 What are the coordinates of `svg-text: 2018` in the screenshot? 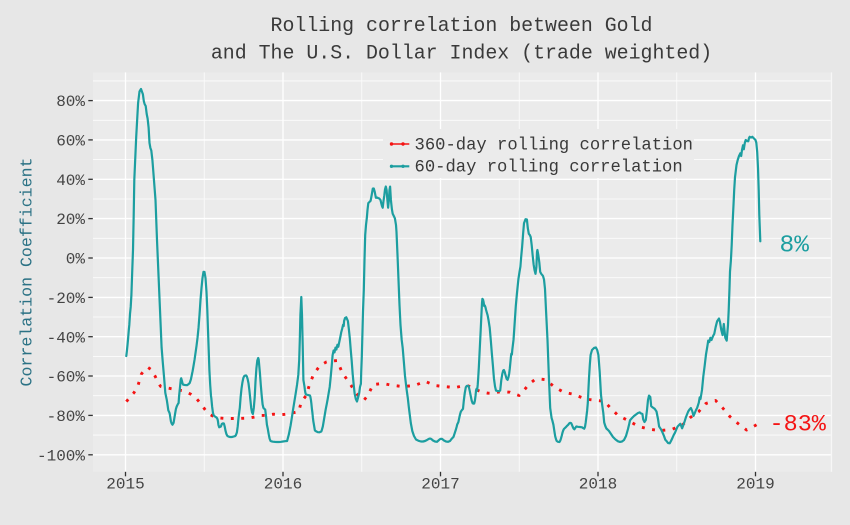 It's located at (598, 485).